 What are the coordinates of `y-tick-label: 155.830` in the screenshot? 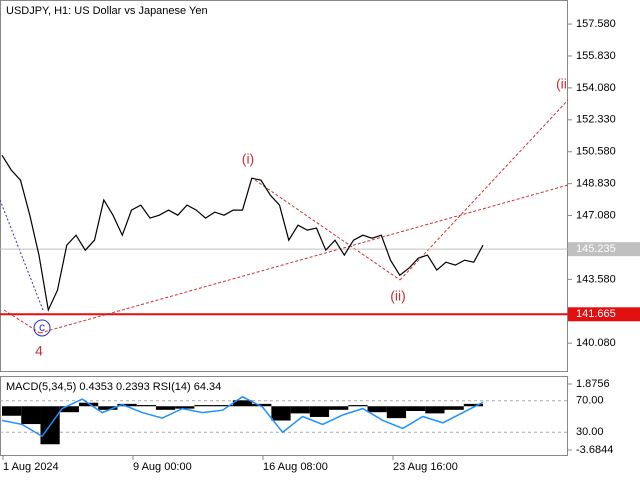 It's located at (596, 56).